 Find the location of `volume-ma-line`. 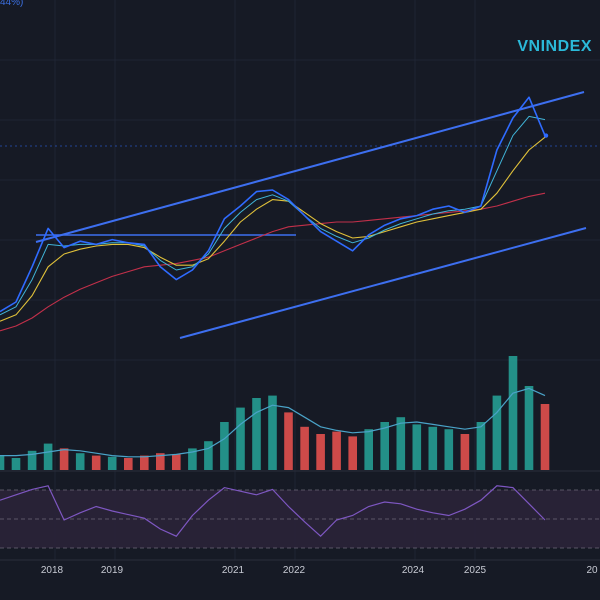

volume-ma-line is located at coordinates (273, 422).